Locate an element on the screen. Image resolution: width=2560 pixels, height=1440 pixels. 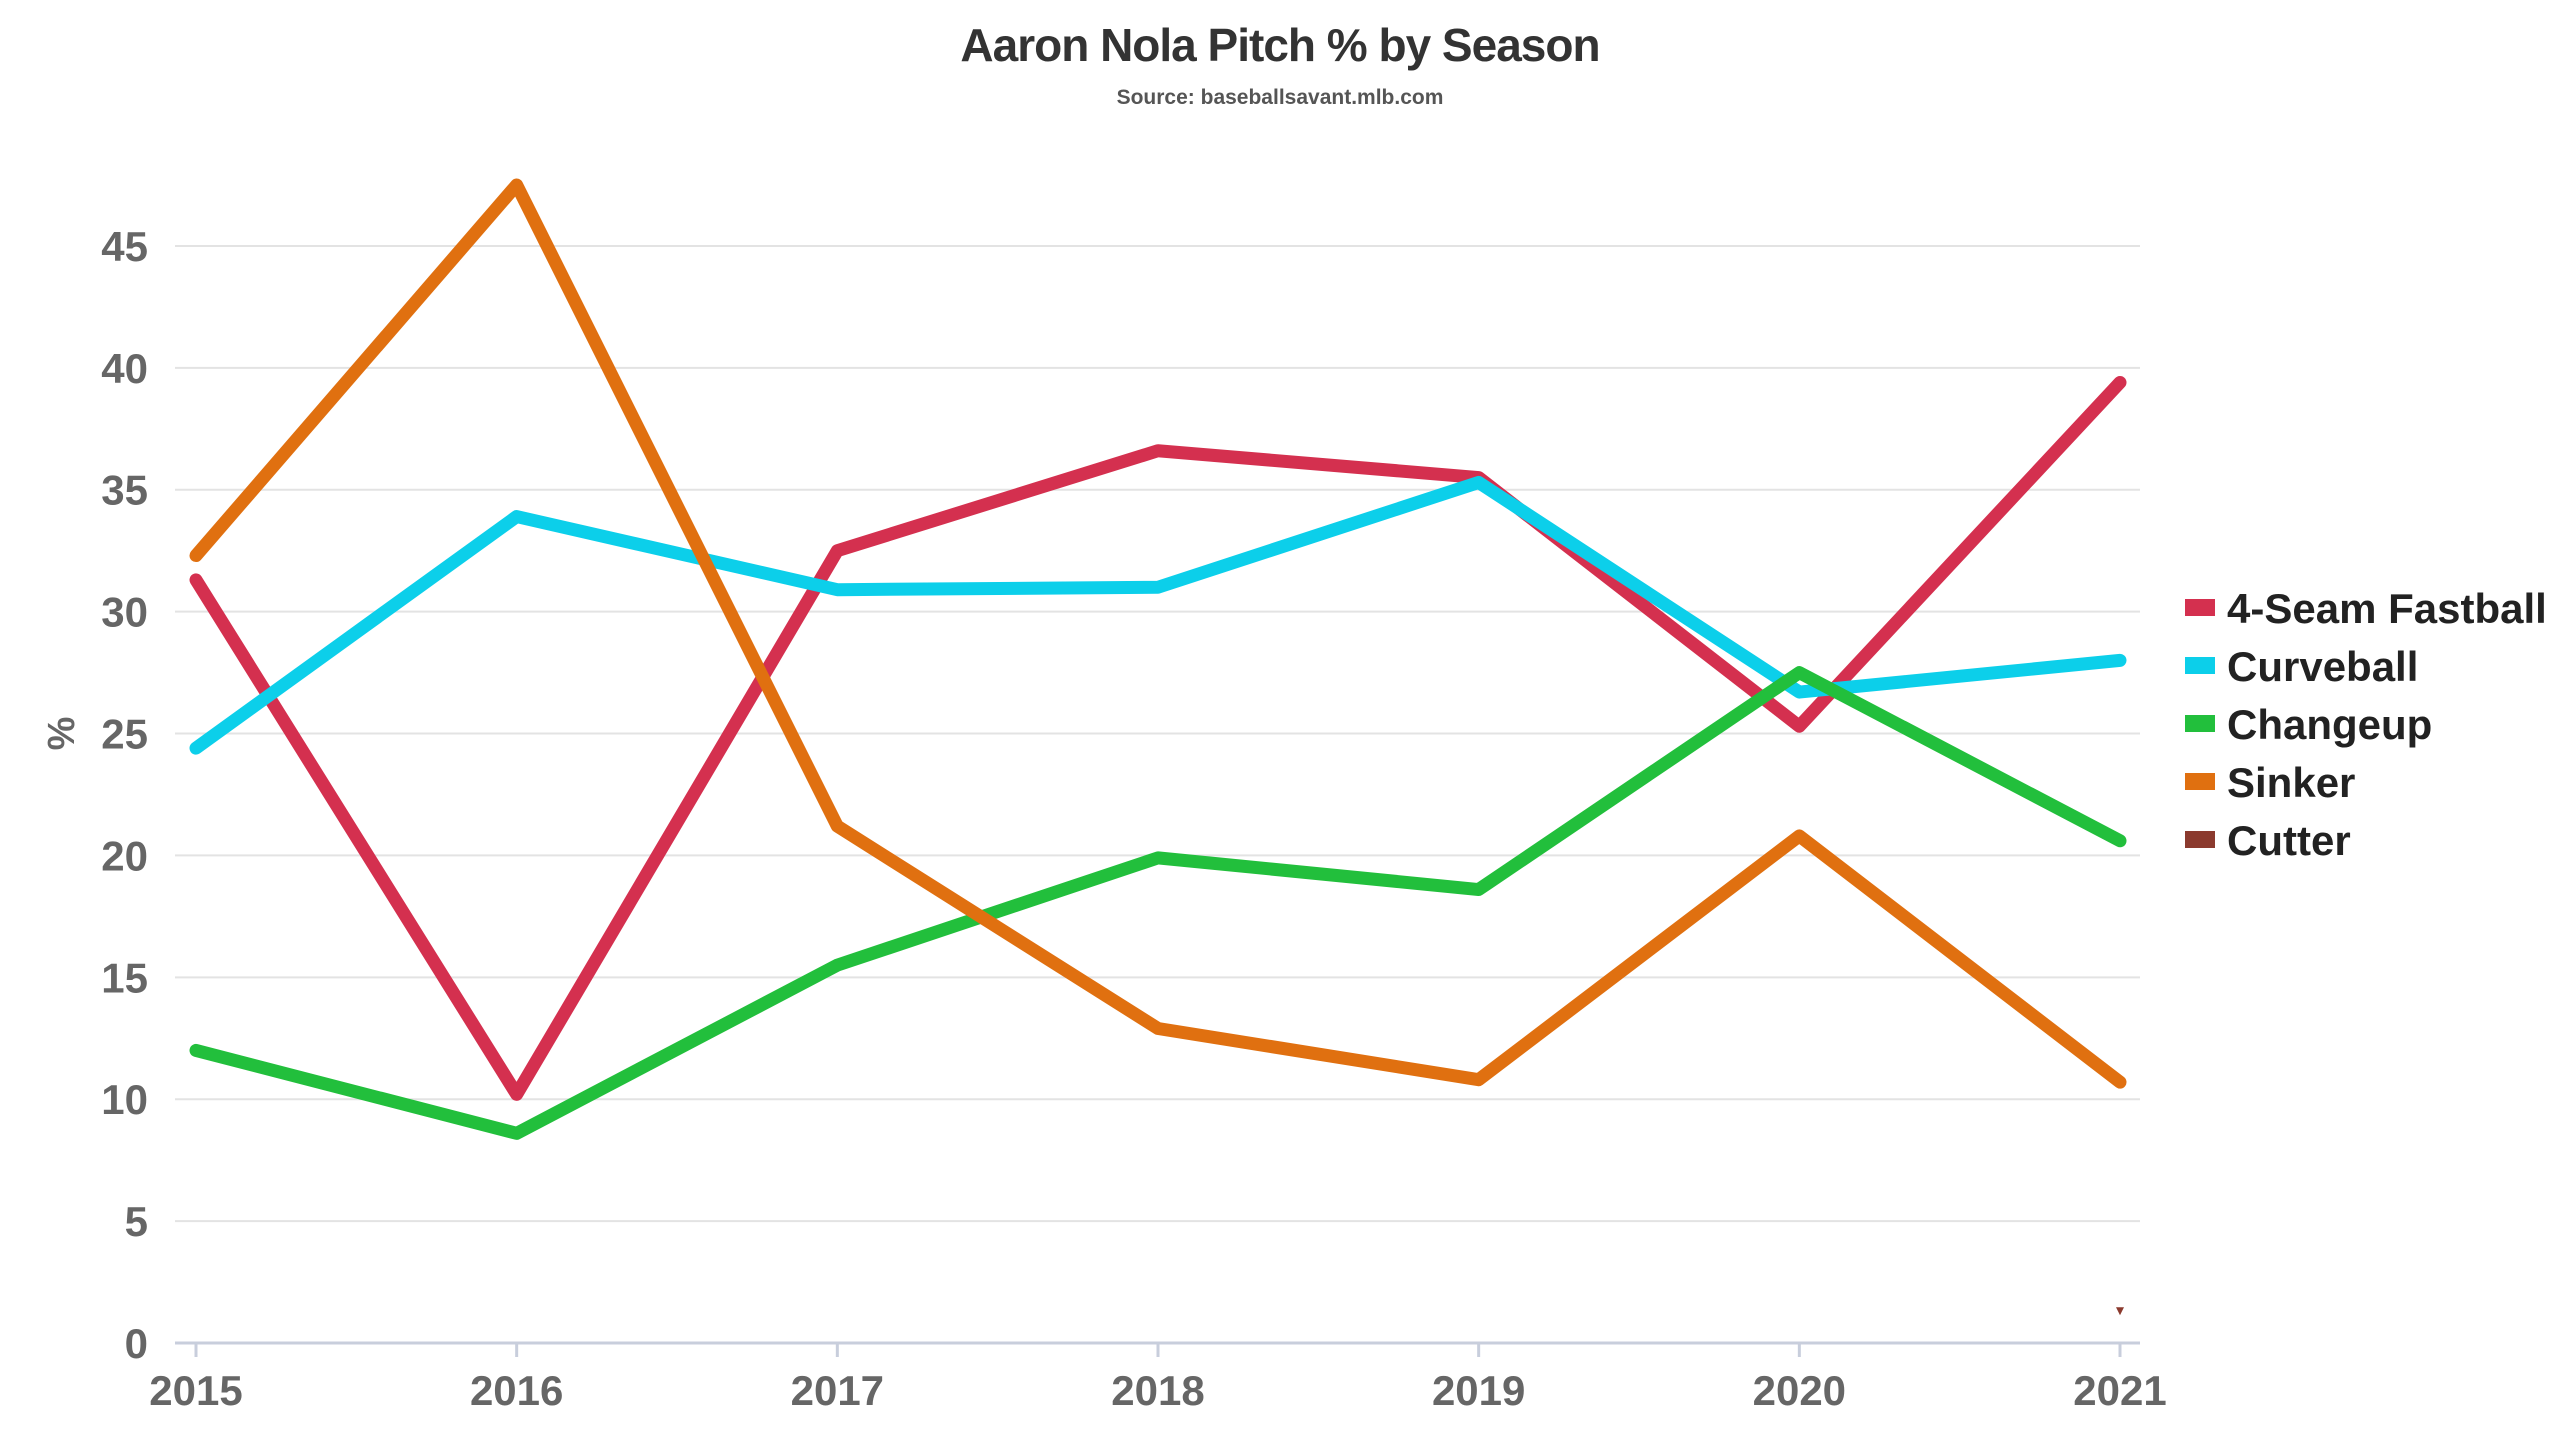
legend-swatch-changeup is located at coordinates (2200, 723).